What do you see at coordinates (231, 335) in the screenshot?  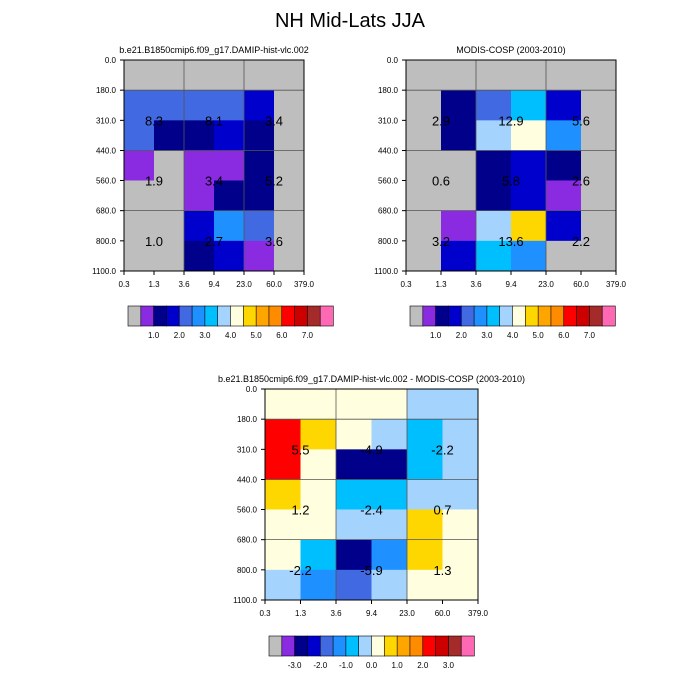 I see `colorbar-label: 4.0` at bounding box center [231, 335].